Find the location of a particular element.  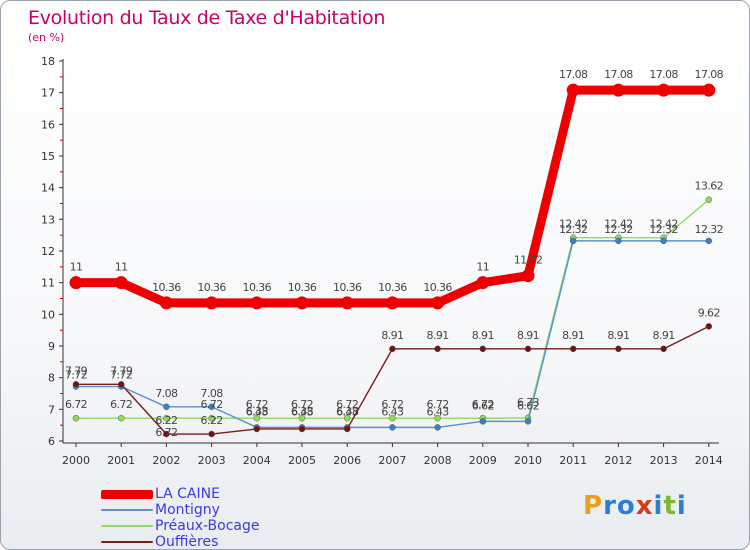

x-tick-label: 2000 is located at coordinates (76, 460).